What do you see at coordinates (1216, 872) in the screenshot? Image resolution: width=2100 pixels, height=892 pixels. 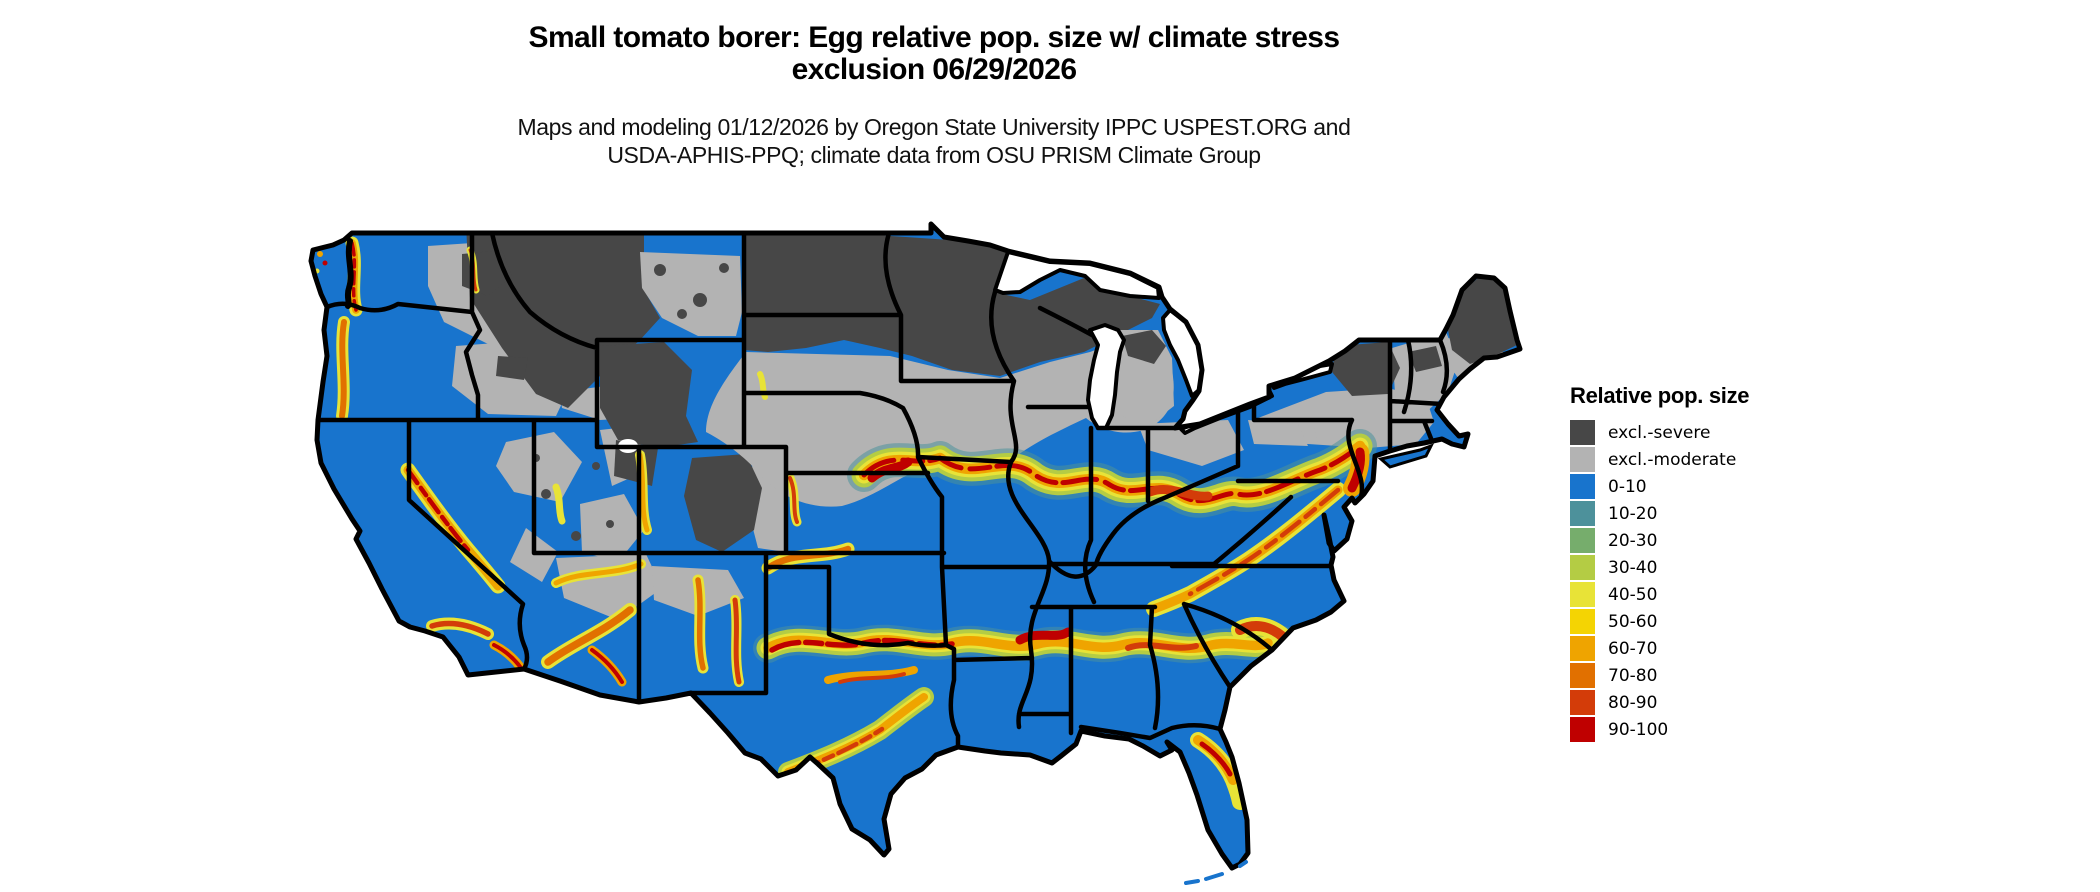 I see `florida-keys` at bounding box center [1216, 872].